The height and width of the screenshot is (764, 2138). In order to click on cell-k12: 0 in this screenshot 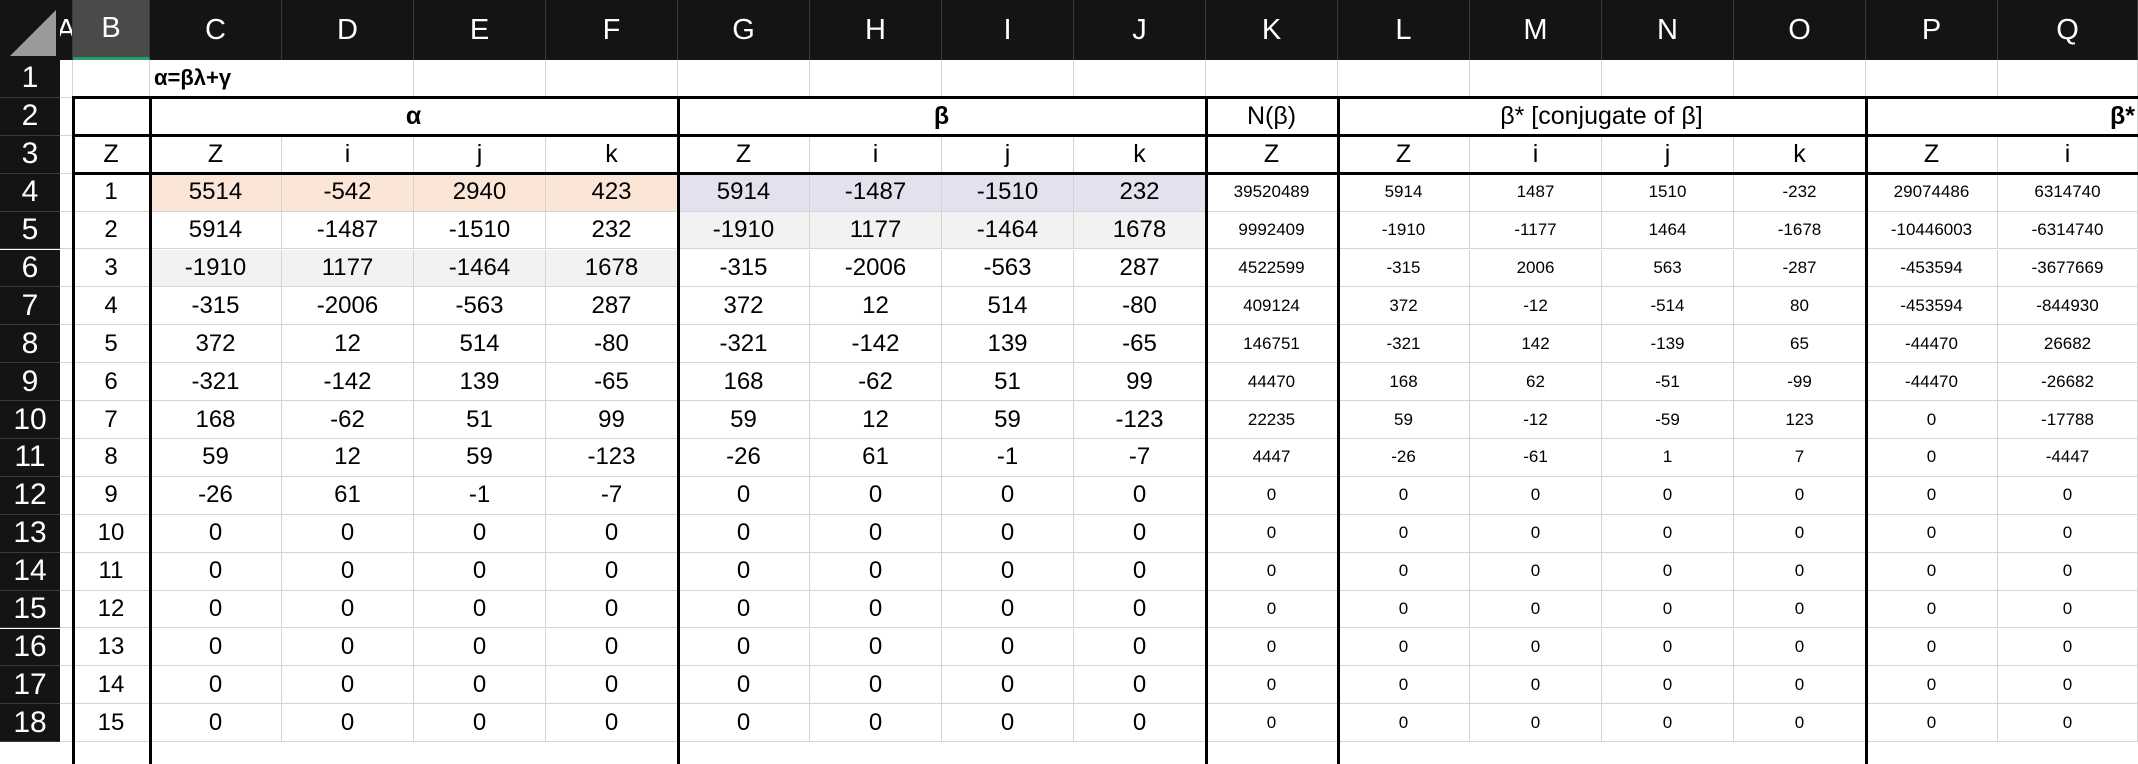, I will do `click(1272, 495)`.